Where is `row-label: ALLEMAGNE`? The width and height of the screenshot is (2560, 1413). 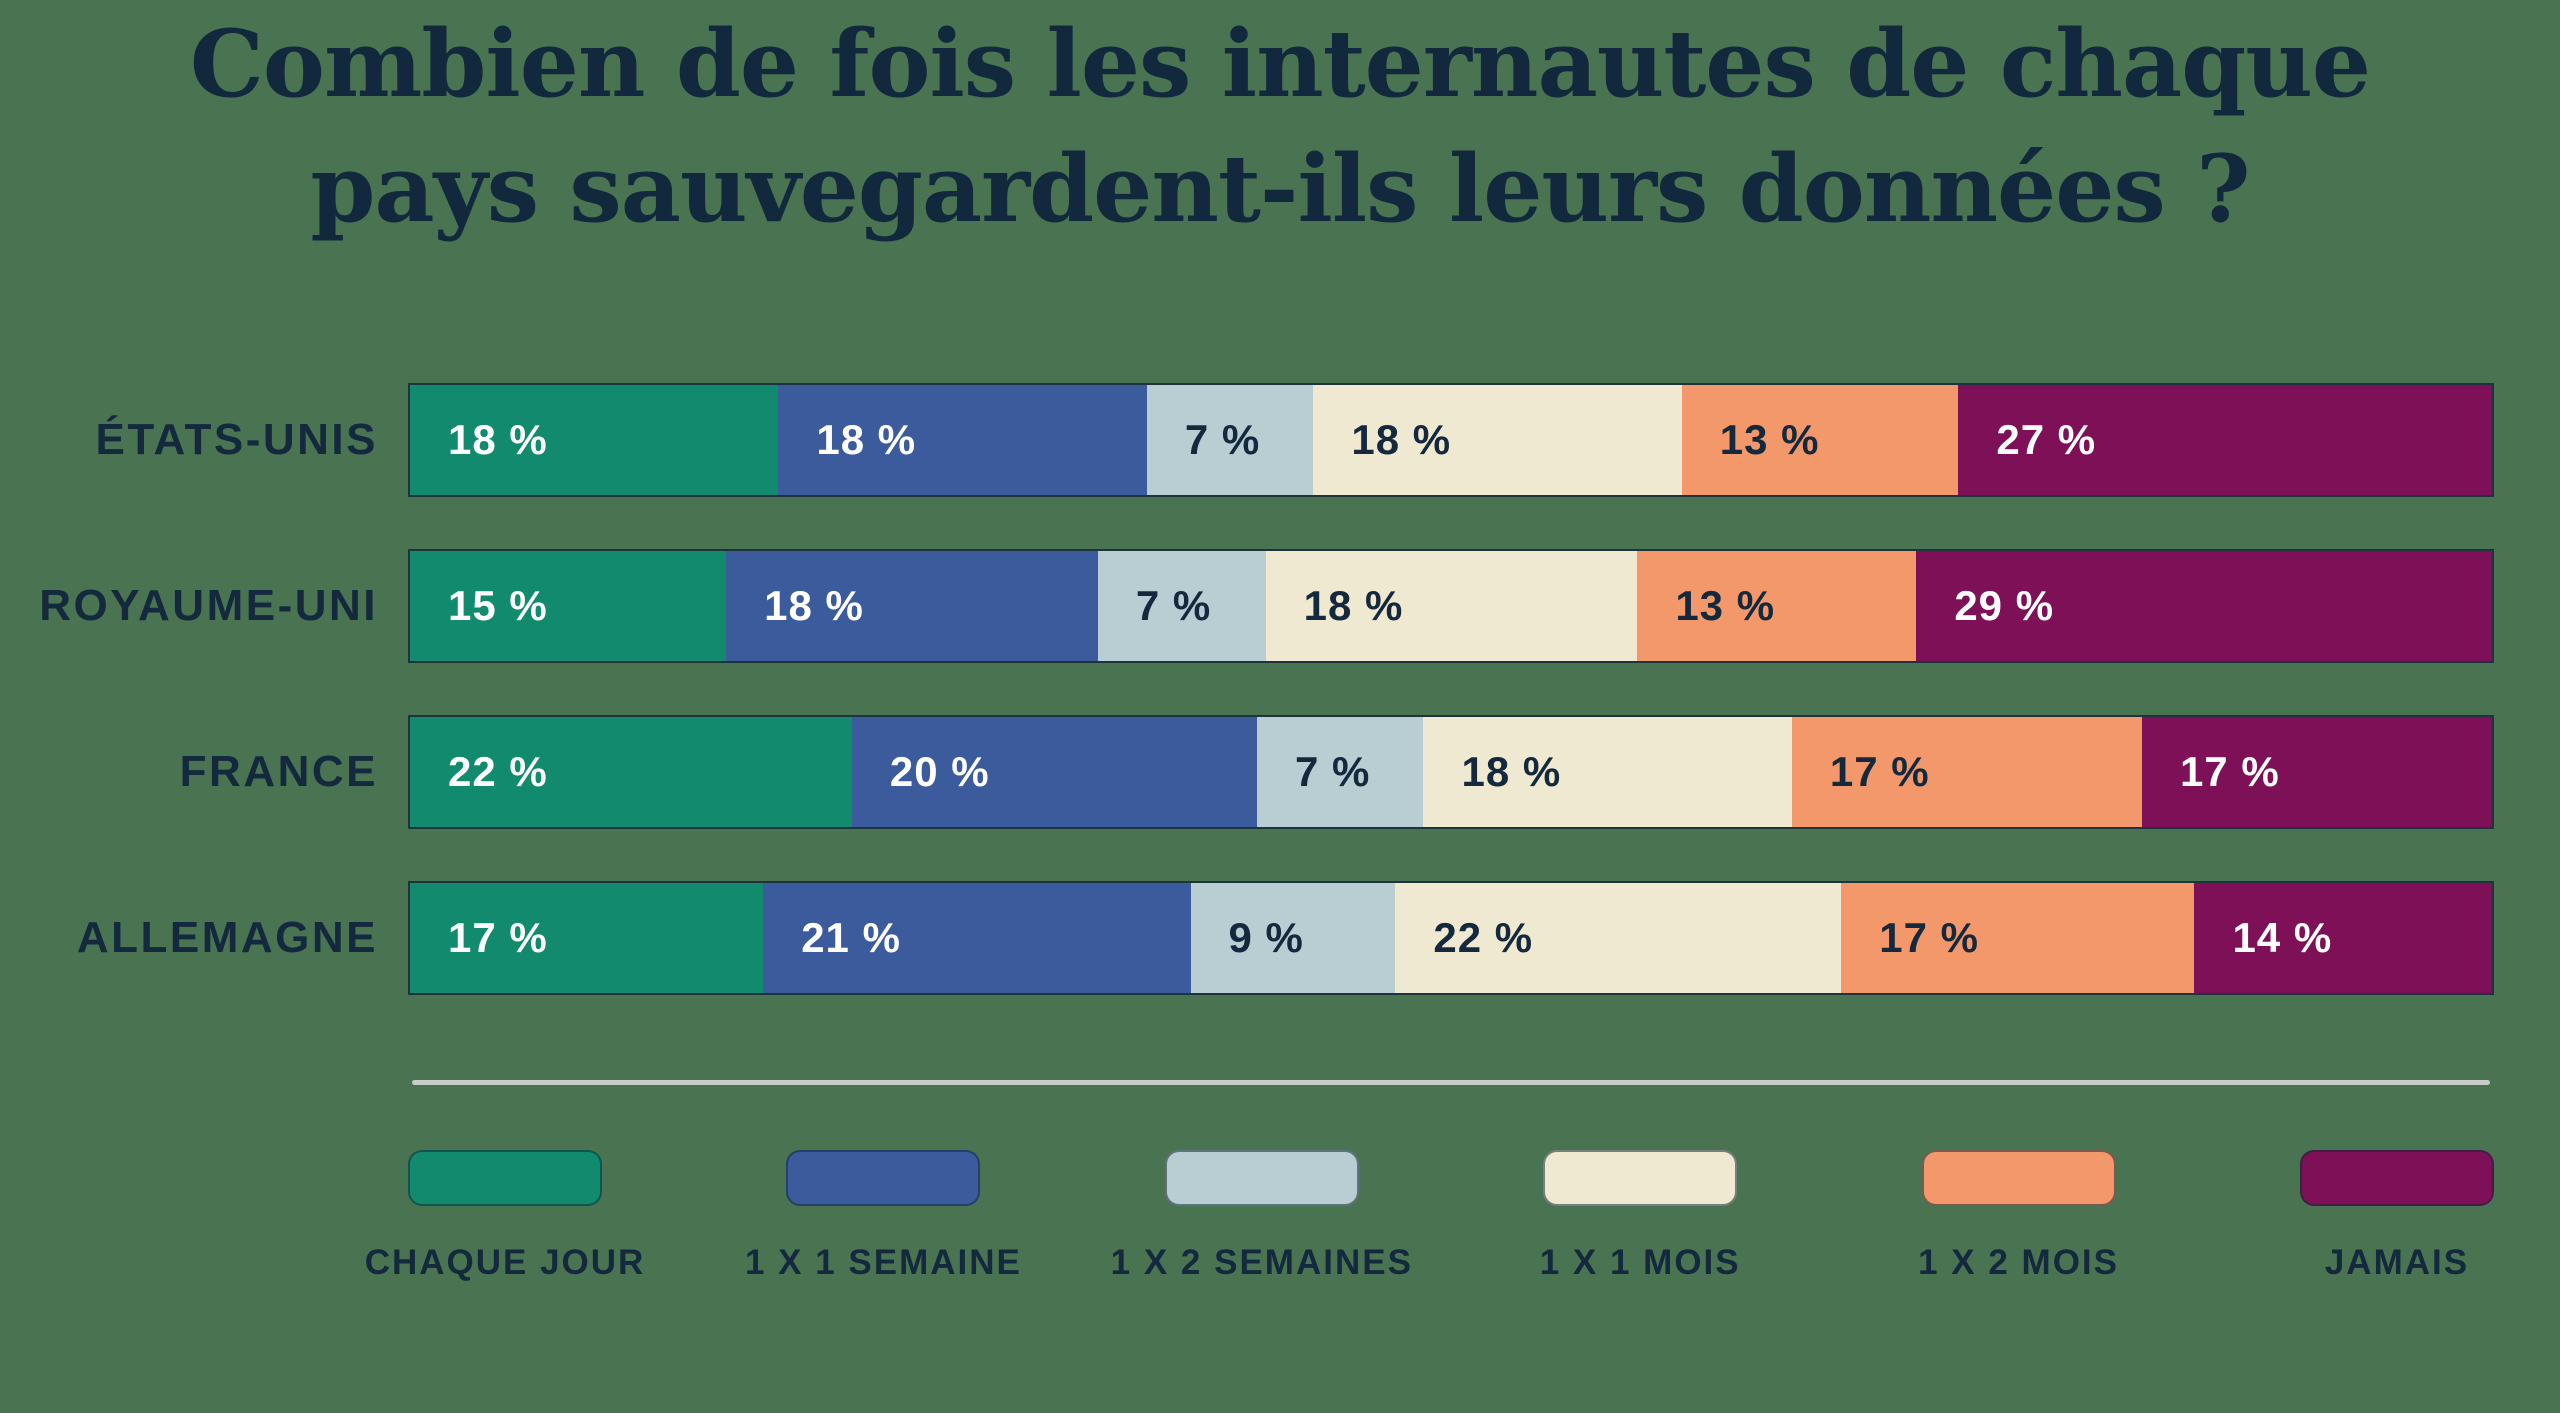 row-label: ALLEMAGNE is located at coordinates (227, 937).